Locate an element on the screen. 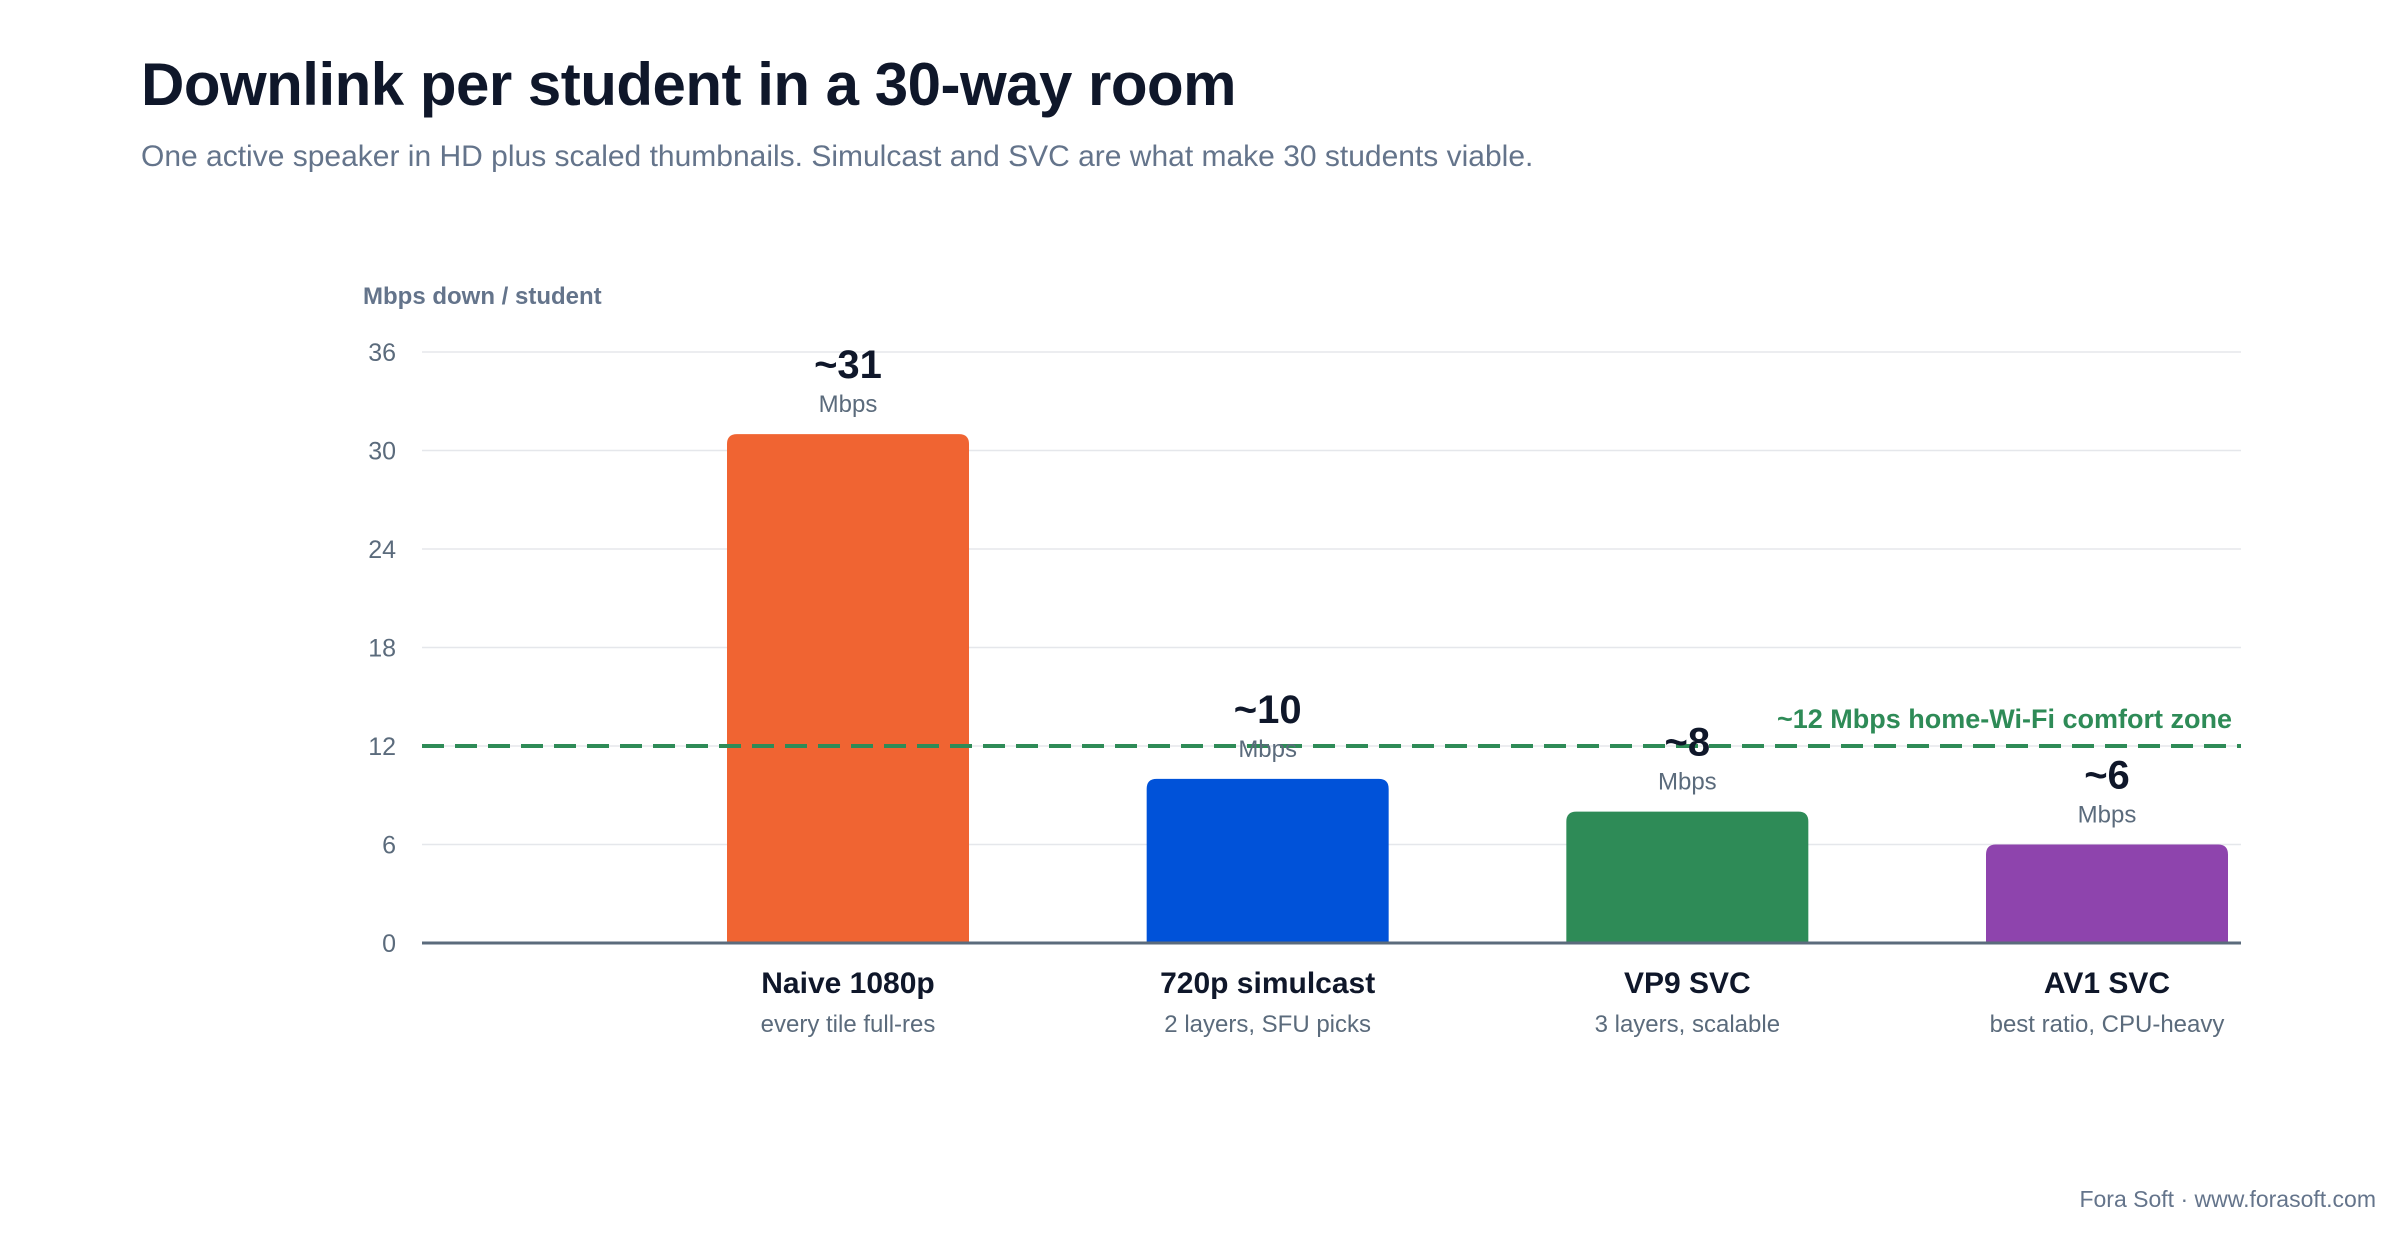 The image size is (2400, 1240). y-tick-label: 18 is located at coordinates (382, 649).